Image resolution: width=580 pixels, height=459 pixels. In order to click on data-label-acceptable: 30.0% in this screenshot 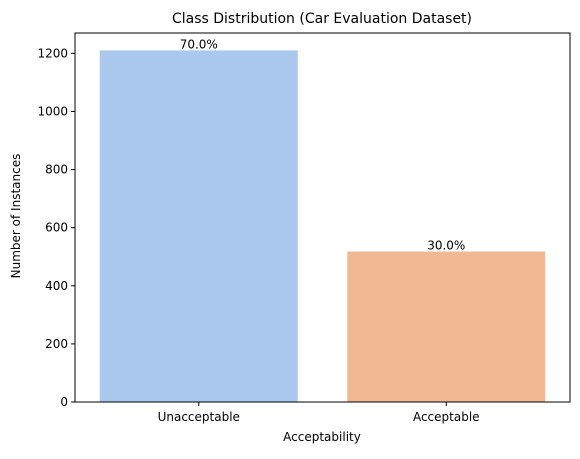, I will do `click(446, 245)`.